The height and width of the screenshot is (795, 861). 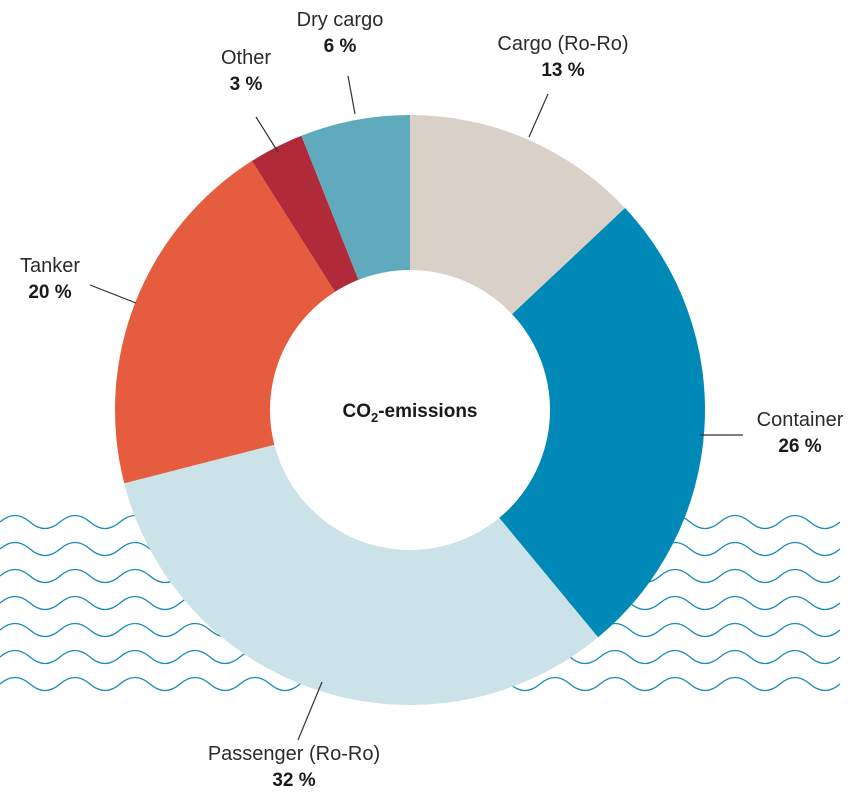 I want to click on center-label-main: CO, so click(x=357, y=411).